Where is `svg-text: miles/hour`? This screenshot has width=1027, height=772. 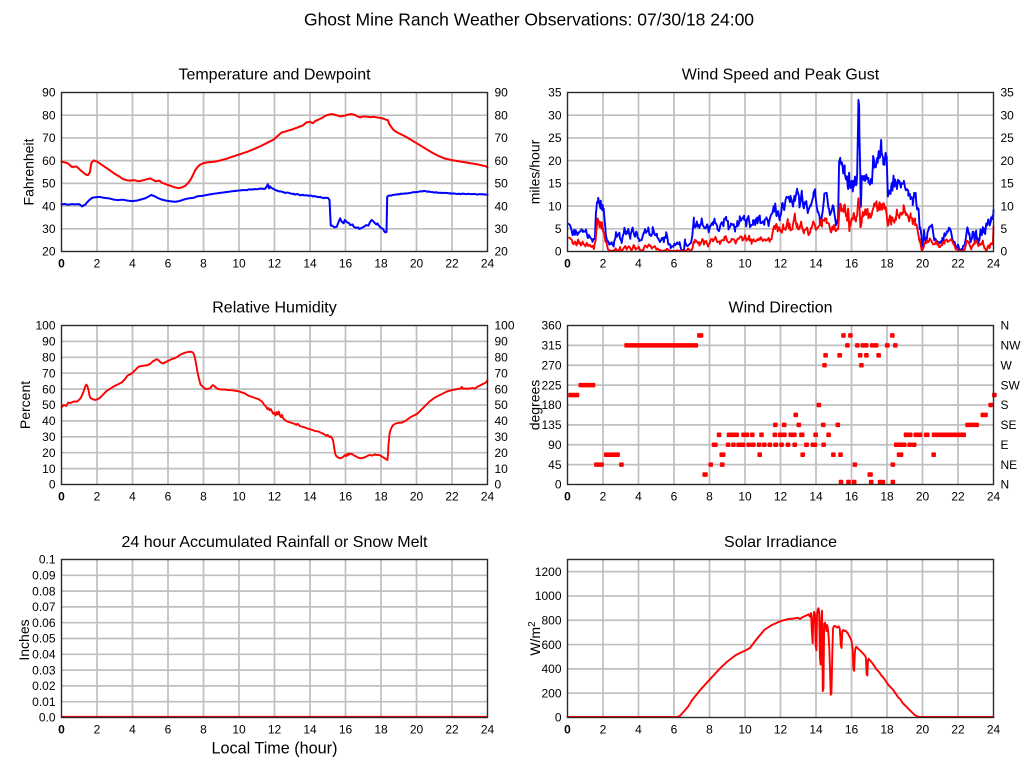
svg-text: miles/hour is located at coordinates (535, 171).